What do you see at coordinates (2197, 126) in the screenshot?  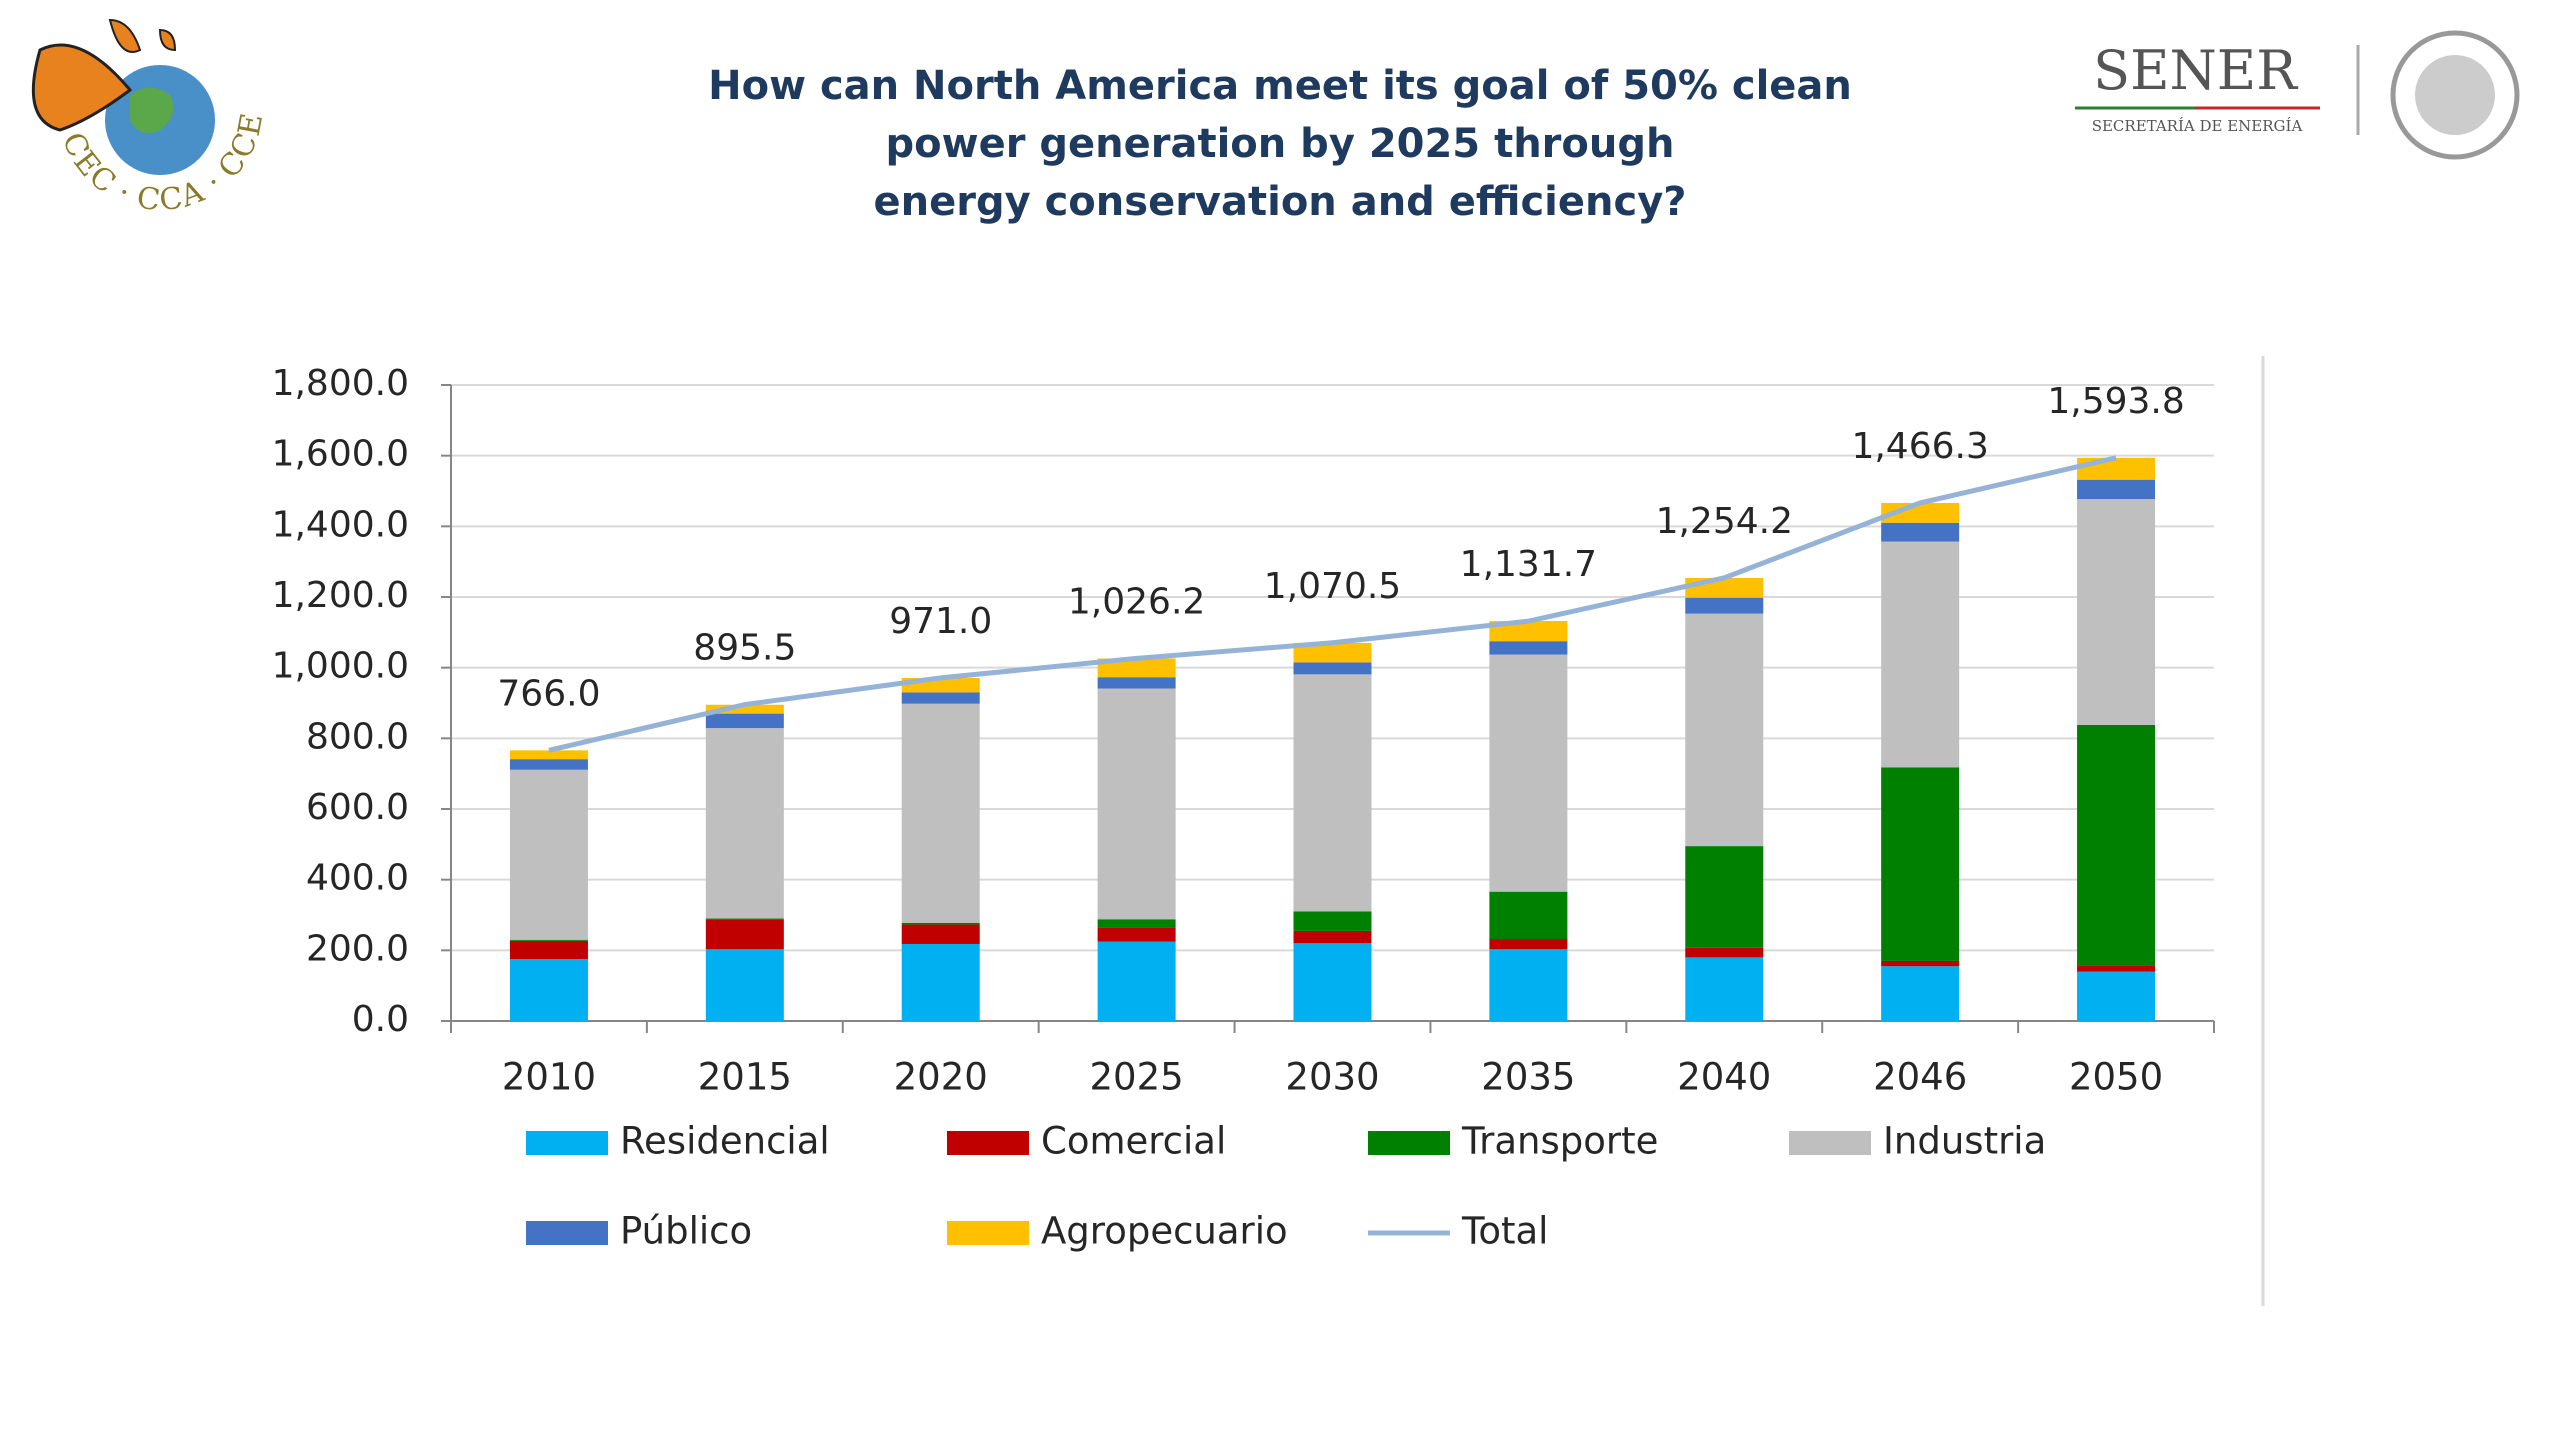 I see `sener-sub: SECRETARÍA DE ENERGÍA` at bounding box center [2197, 126].